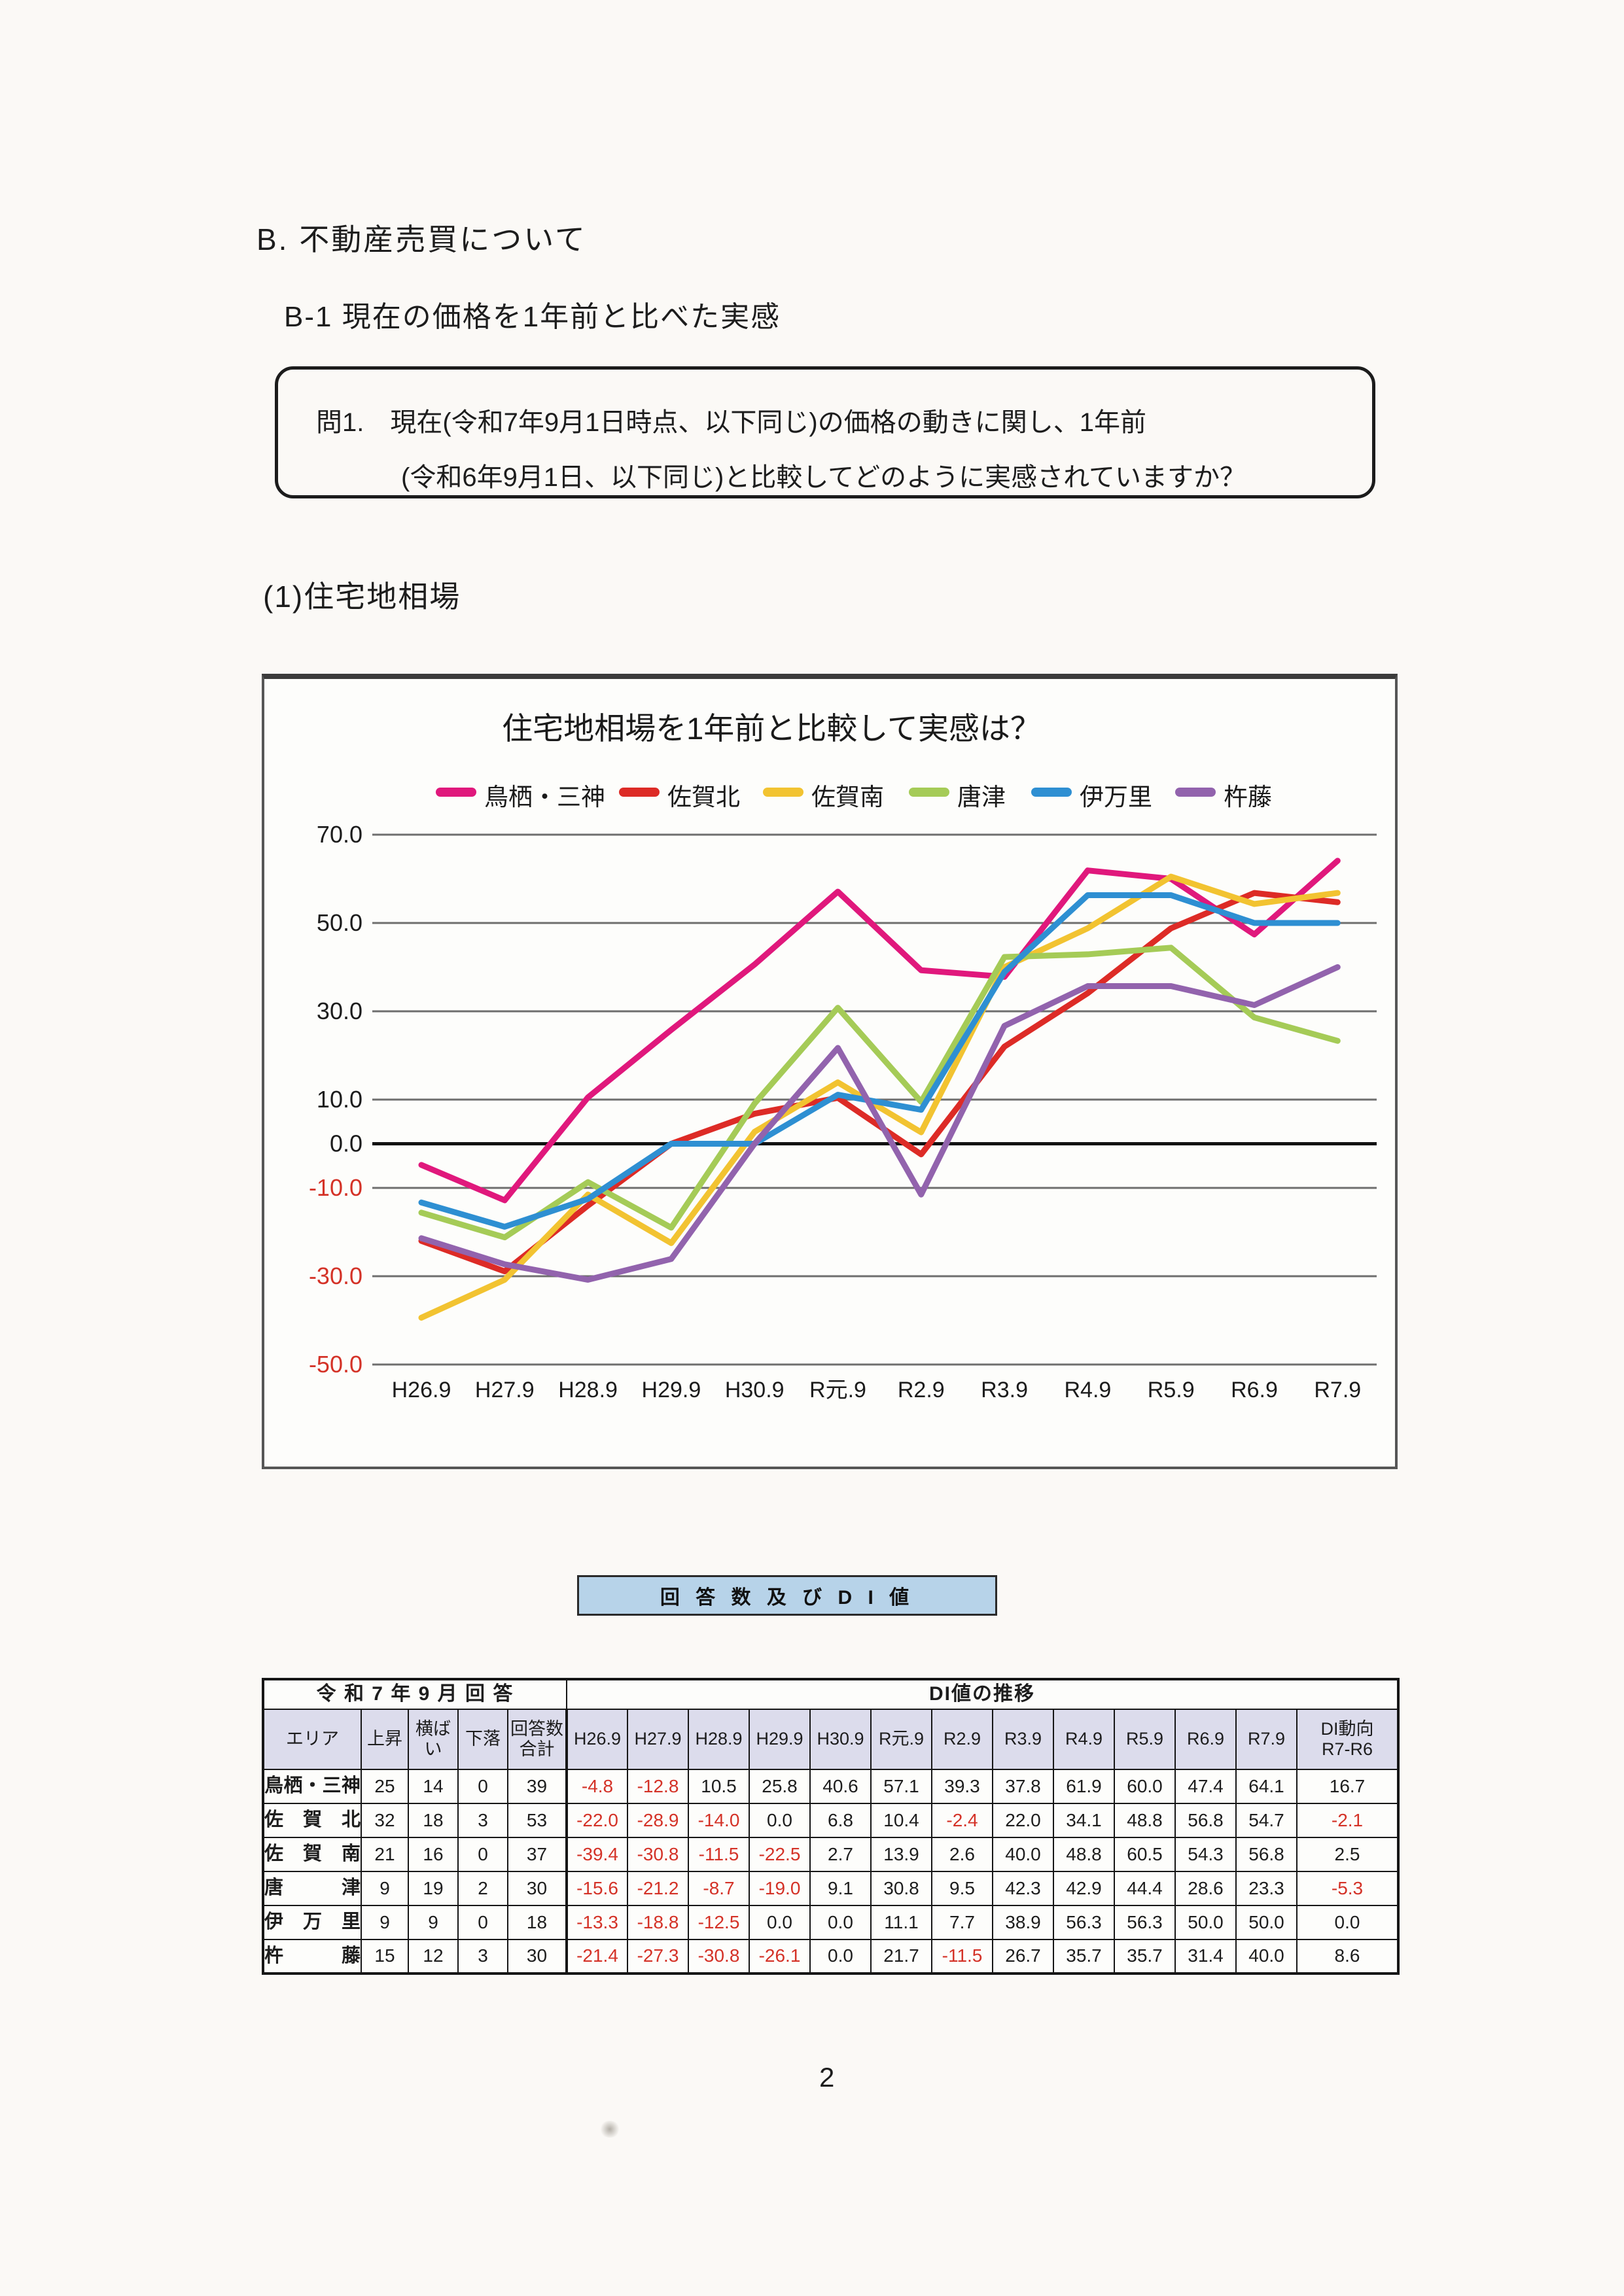  Describe the element at coordinates (981, 797) in the screenshot. I see `legend-label-4: 唐津` at that location.